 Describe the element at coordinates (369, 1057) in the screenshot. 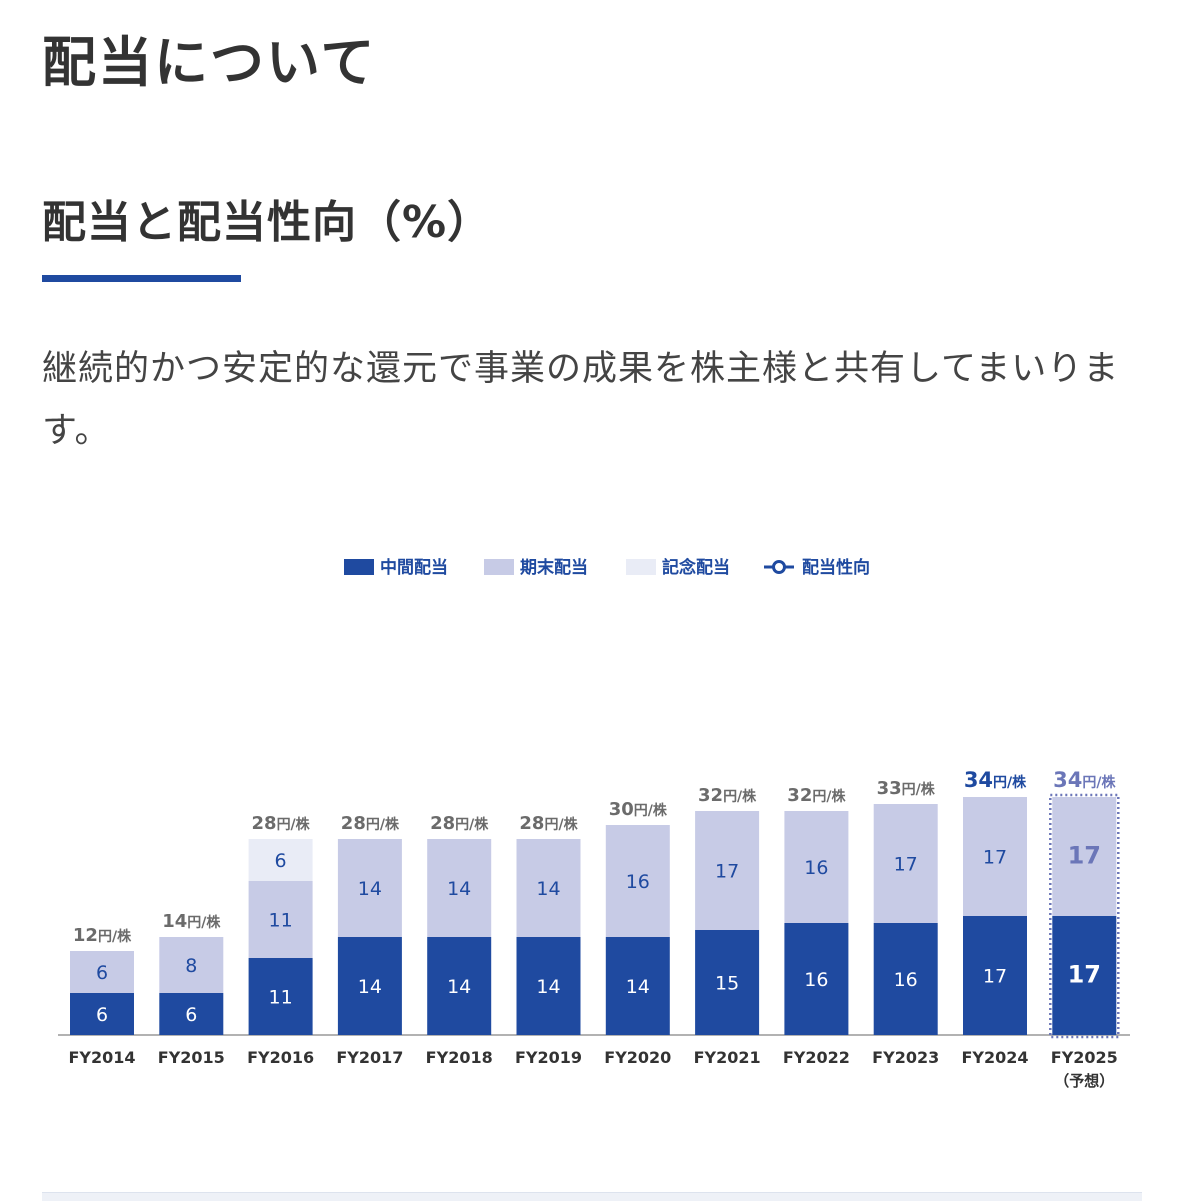

I see `x-tick-label: FY2017` at that location.